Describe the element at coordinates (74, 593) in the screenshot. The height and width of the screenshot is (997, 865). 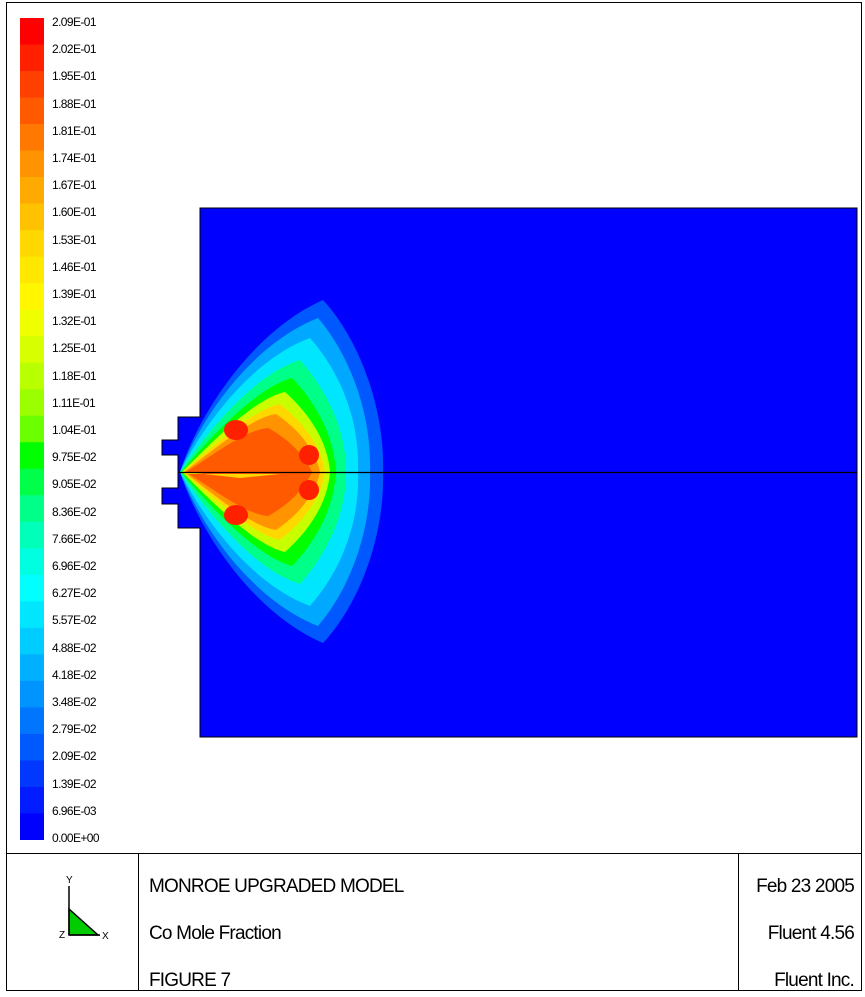
I see `legend-label-21: 6.27E-02` at that location.